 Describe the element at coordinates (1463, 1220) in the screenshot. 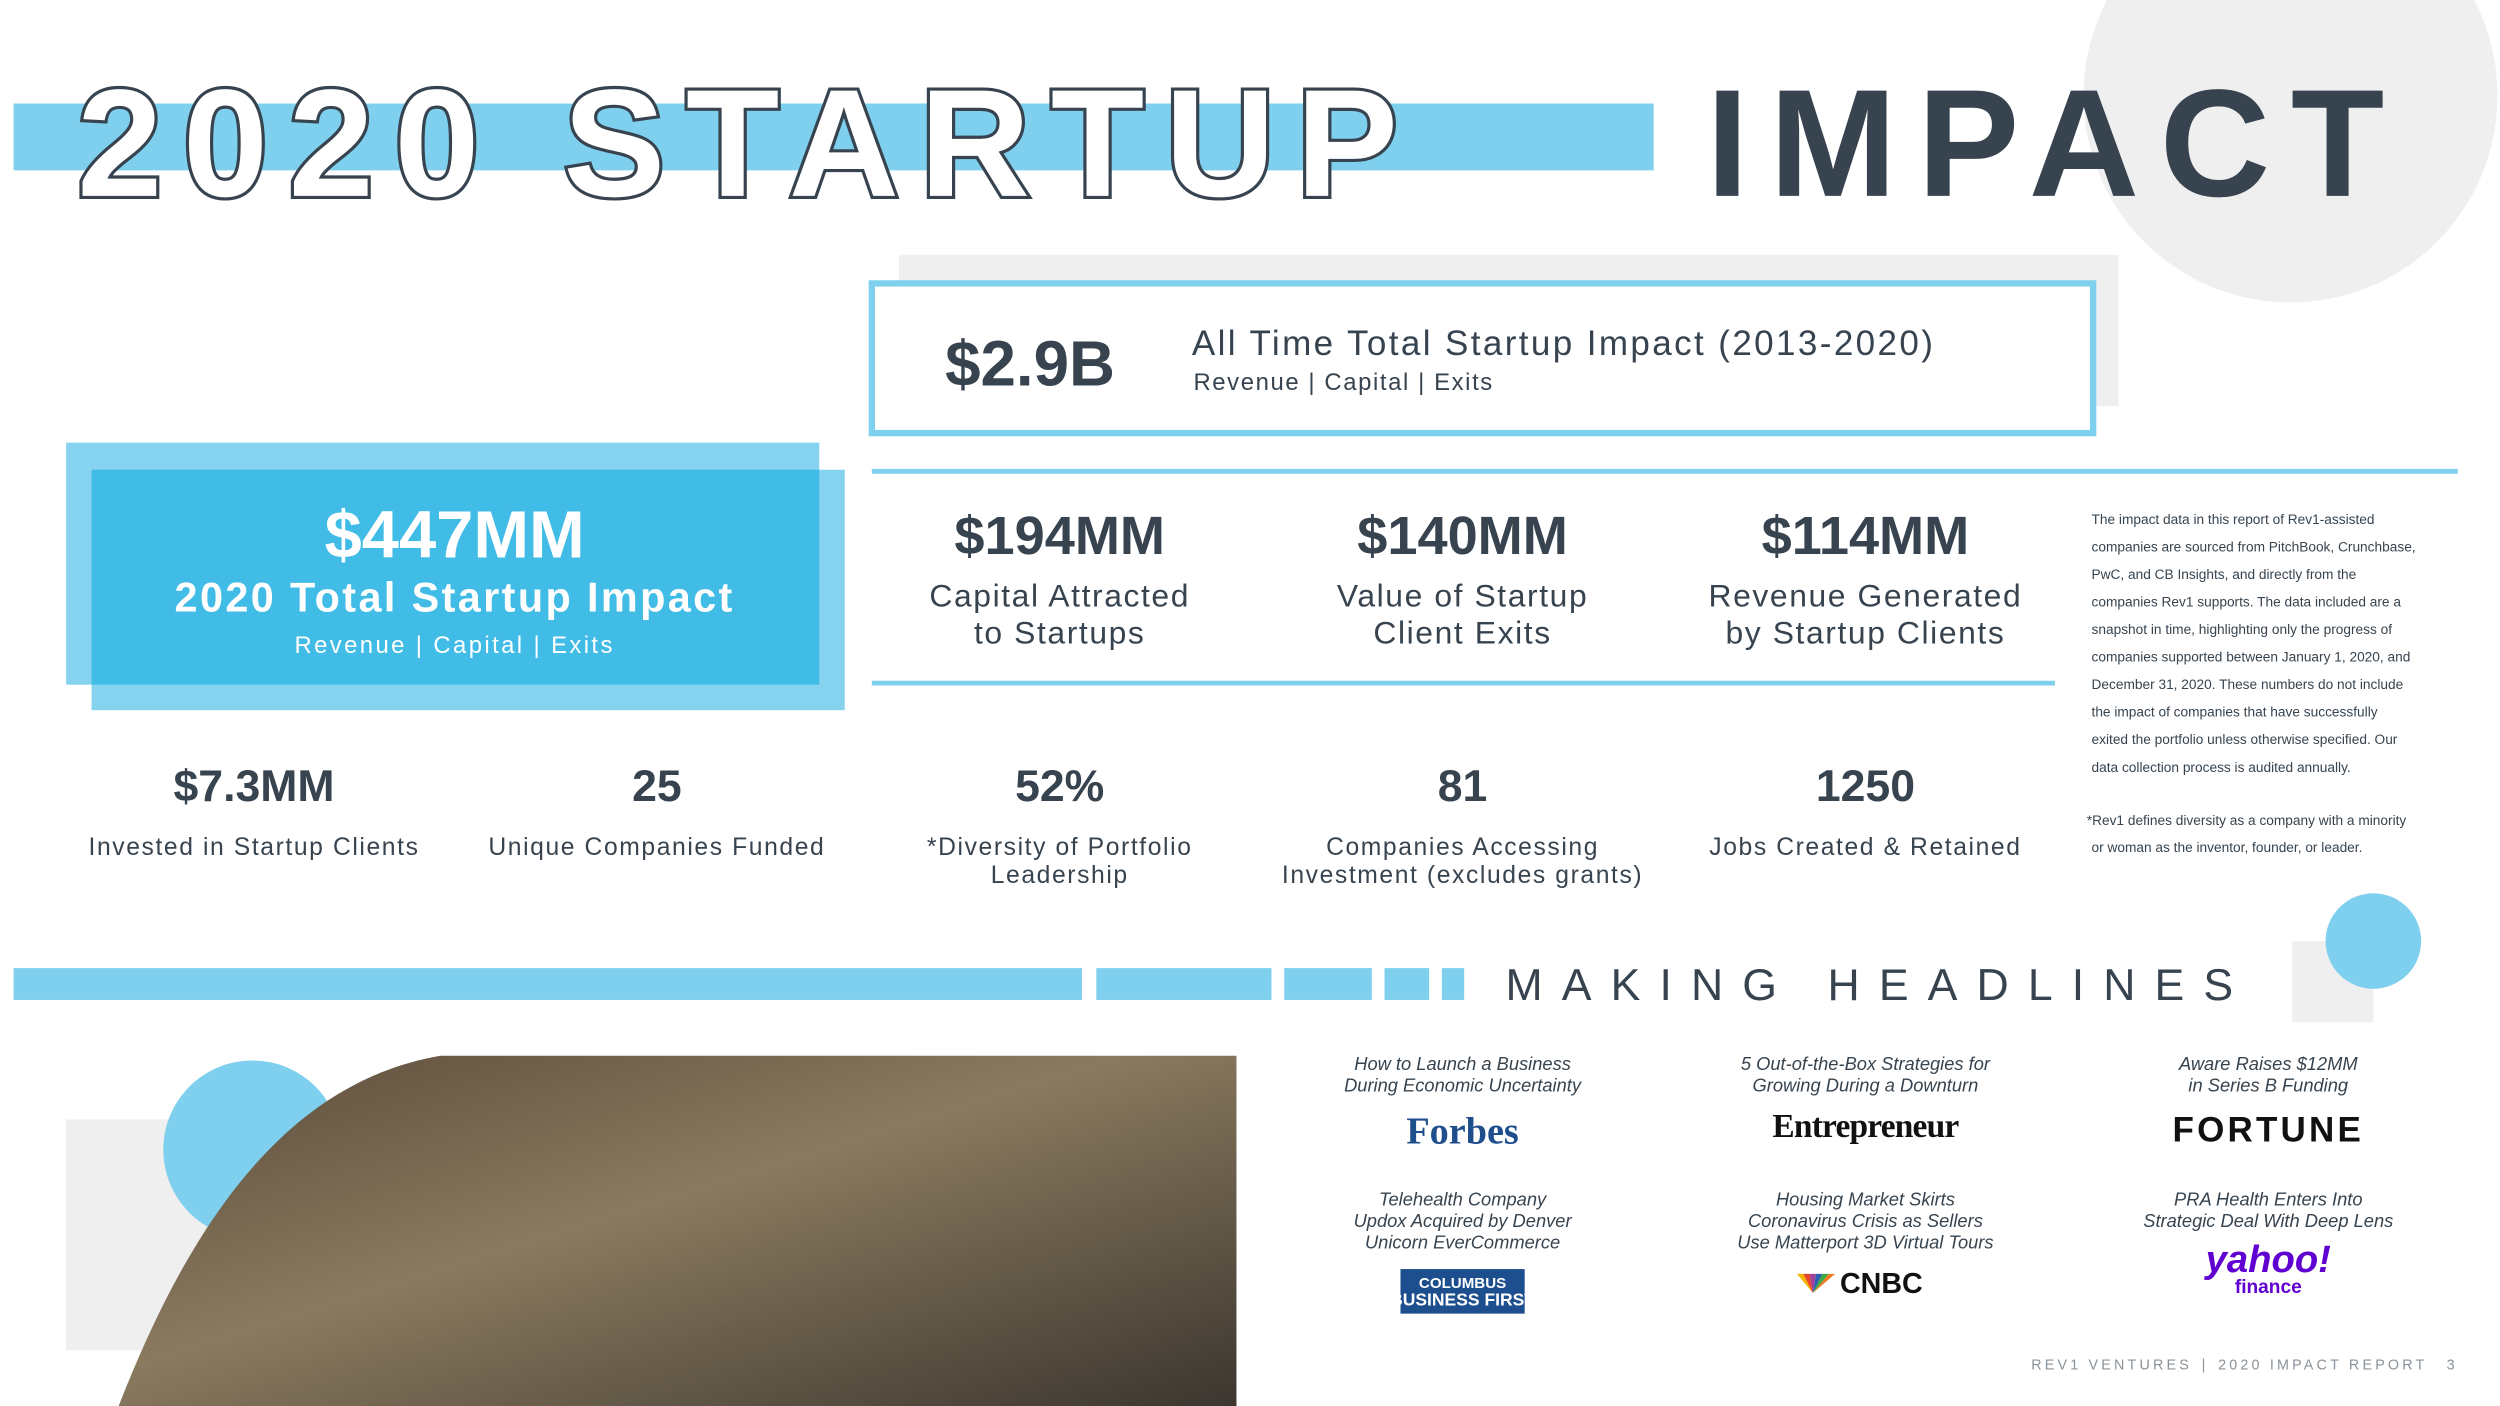

I see `headline-text: Updox Acquired by Denver` at that location.